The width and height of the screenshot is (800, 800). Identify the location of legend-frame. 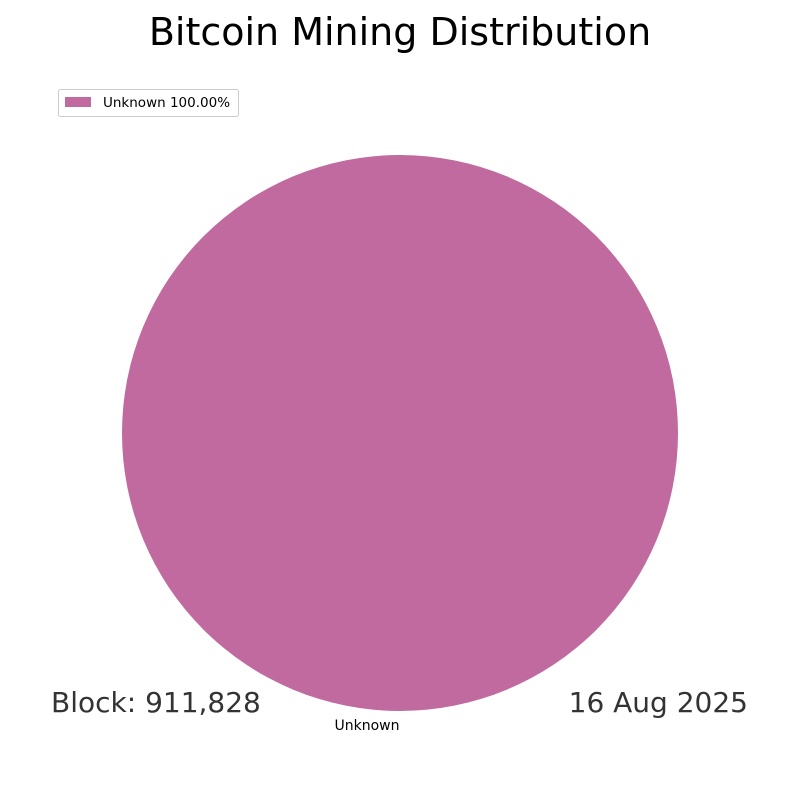
(148, 103).